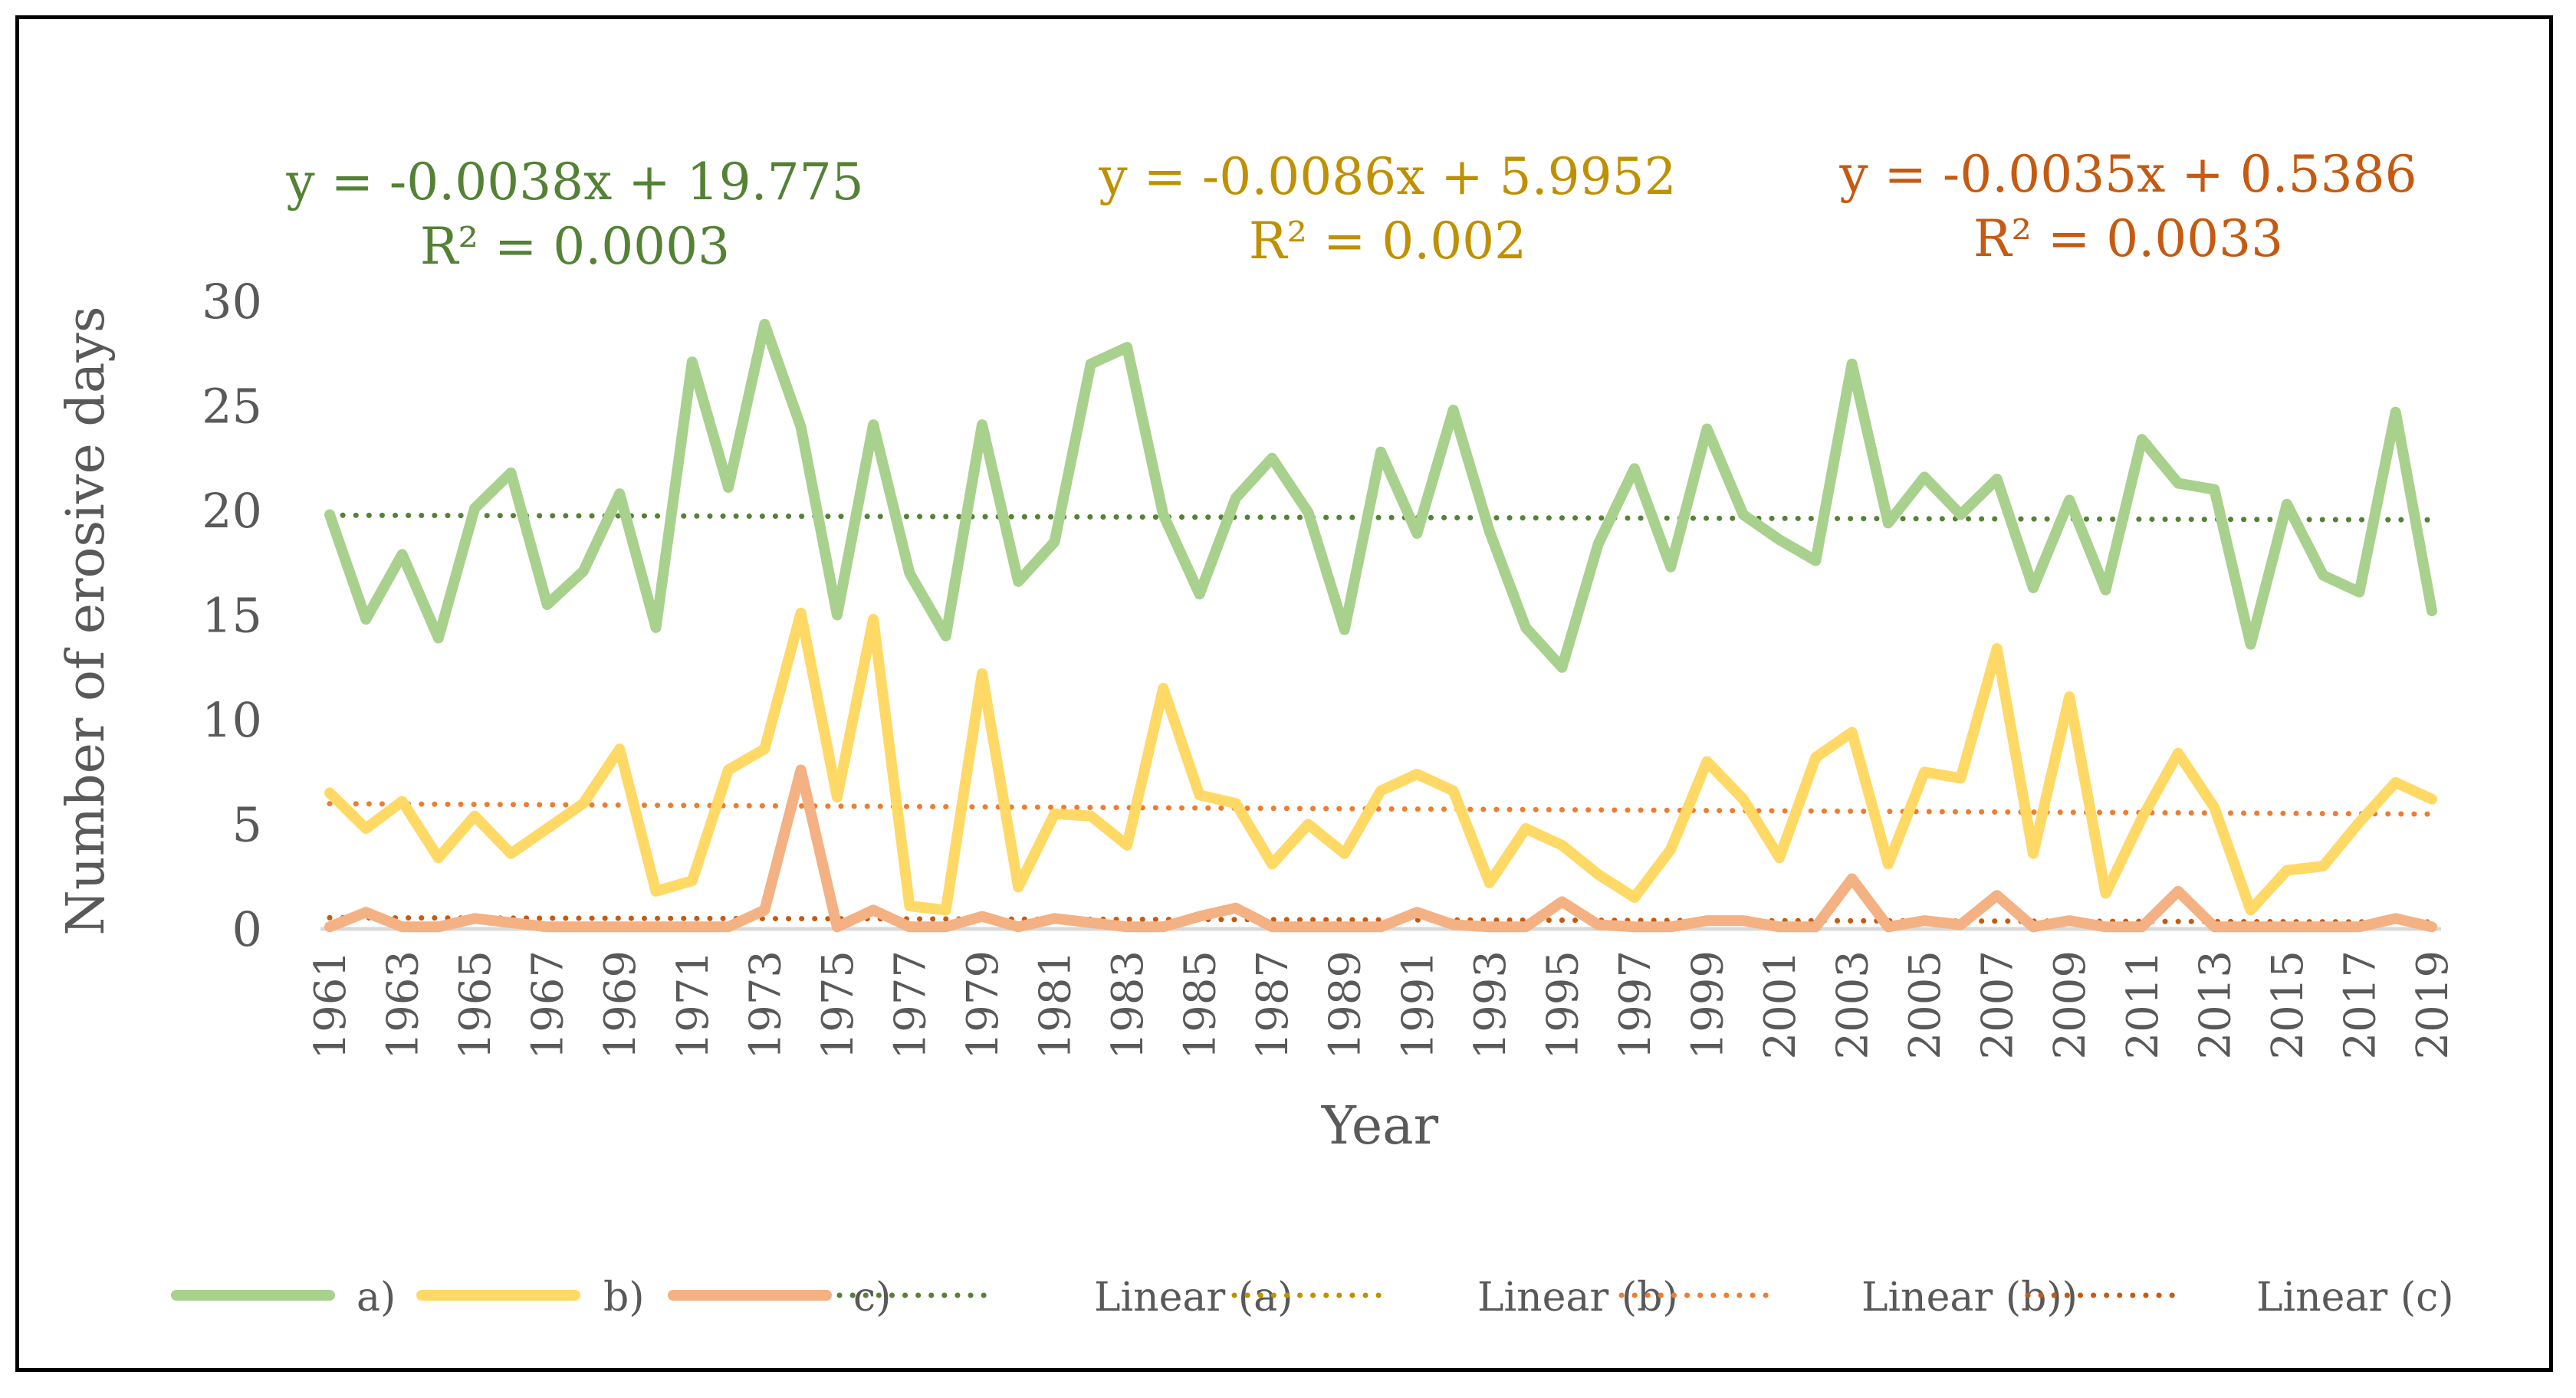  What do you see at coordinates (574, 182) in the screenshot?
I see `trendline-equation: y = -0.0038x + 19.775` at bounding box center [574, 182].